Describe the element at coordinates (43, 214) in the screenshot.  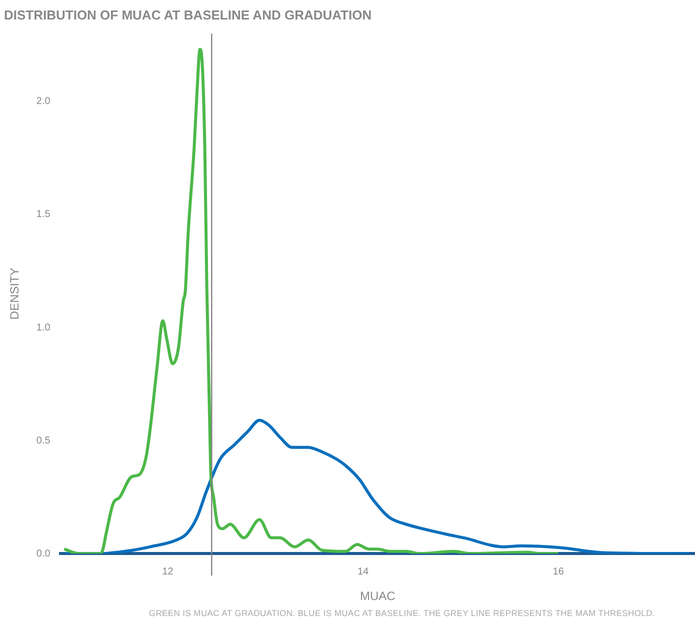
I see `y-tick-label: 1.5` at that location.